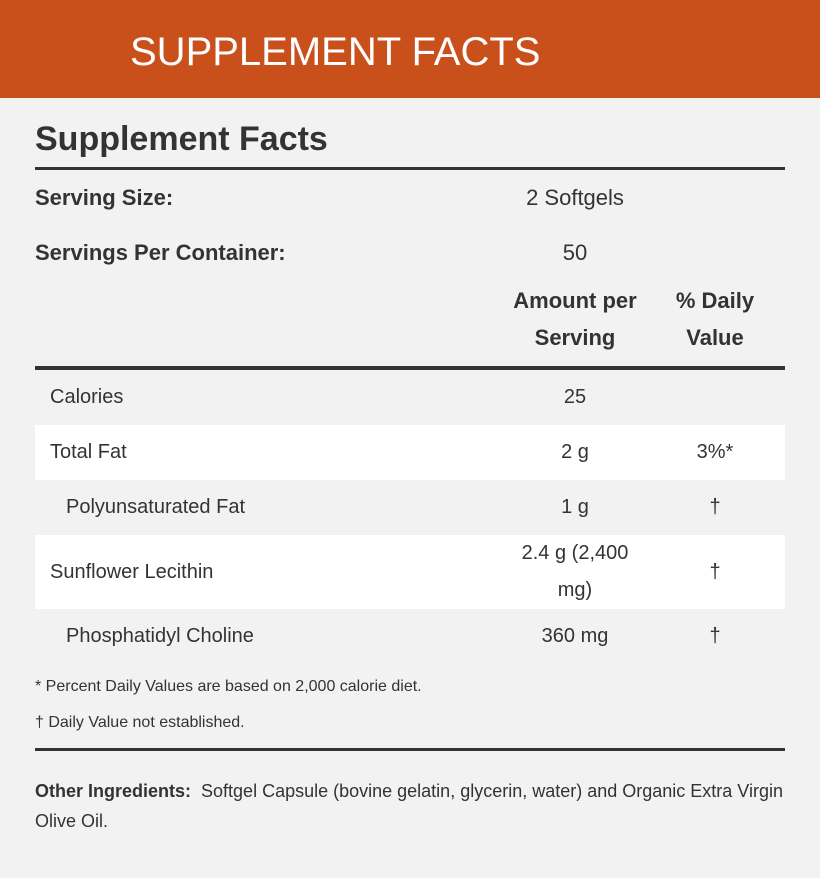  What do you see at coordinates (410, 145) in the screenshot?
I see `facts-title: Supplement Facts` at bounding box center [410, 145].